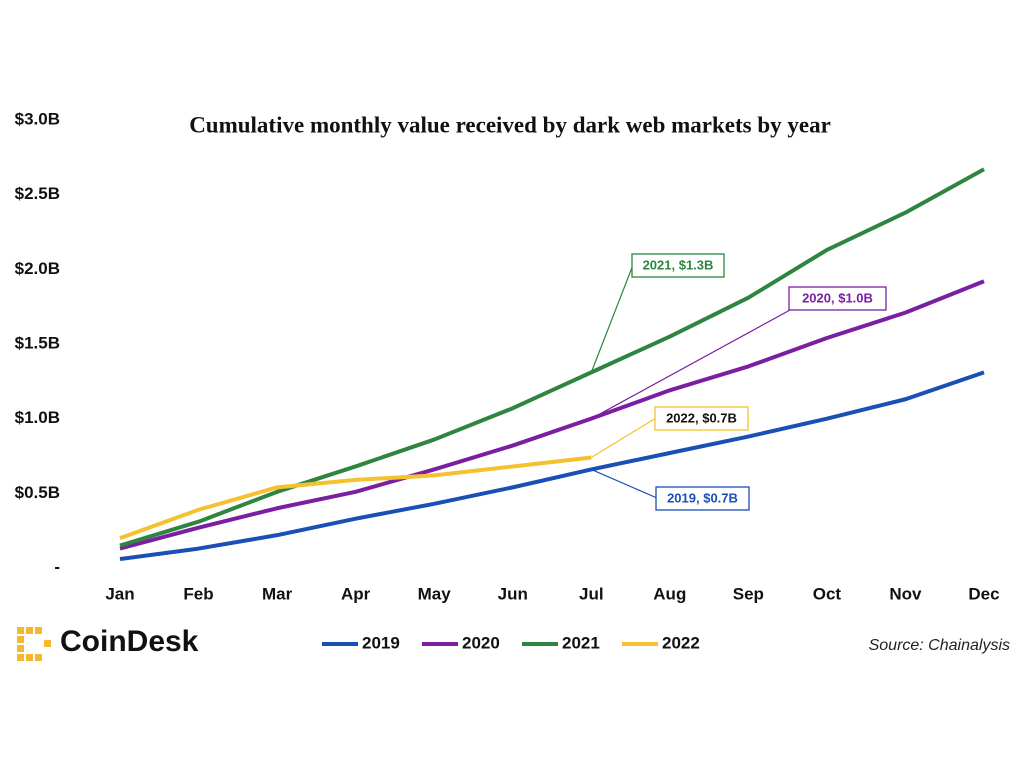 The image size is (1024, 768). Describe the element at coordinates (356, 593) in the screenshot. I see `x-tick-label: Apr` at that location.